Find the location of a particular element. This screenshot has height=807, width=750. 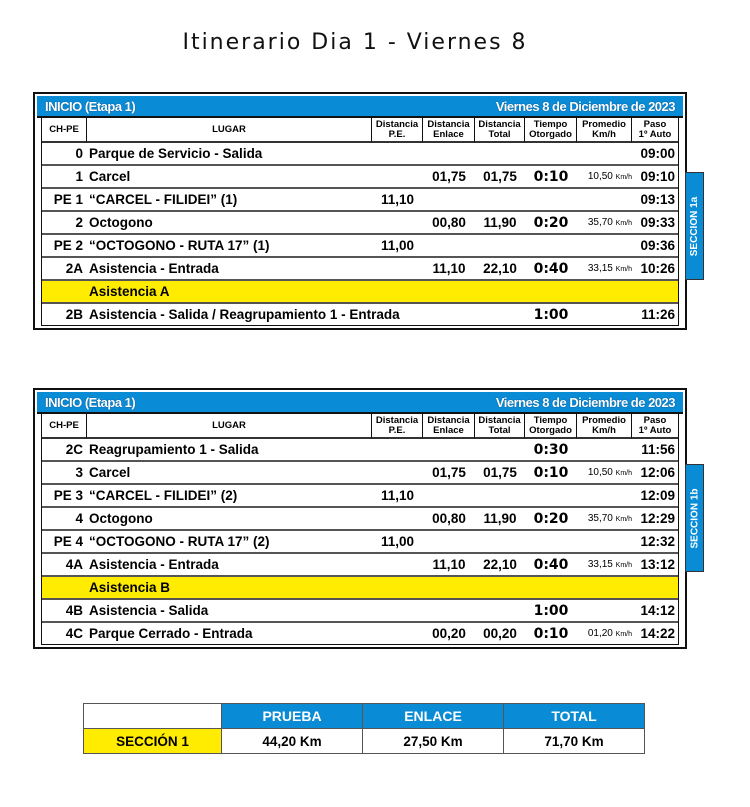

page-title: Itinerario Dia 1 - Viernes 8 is located at coordinates (355, 42).